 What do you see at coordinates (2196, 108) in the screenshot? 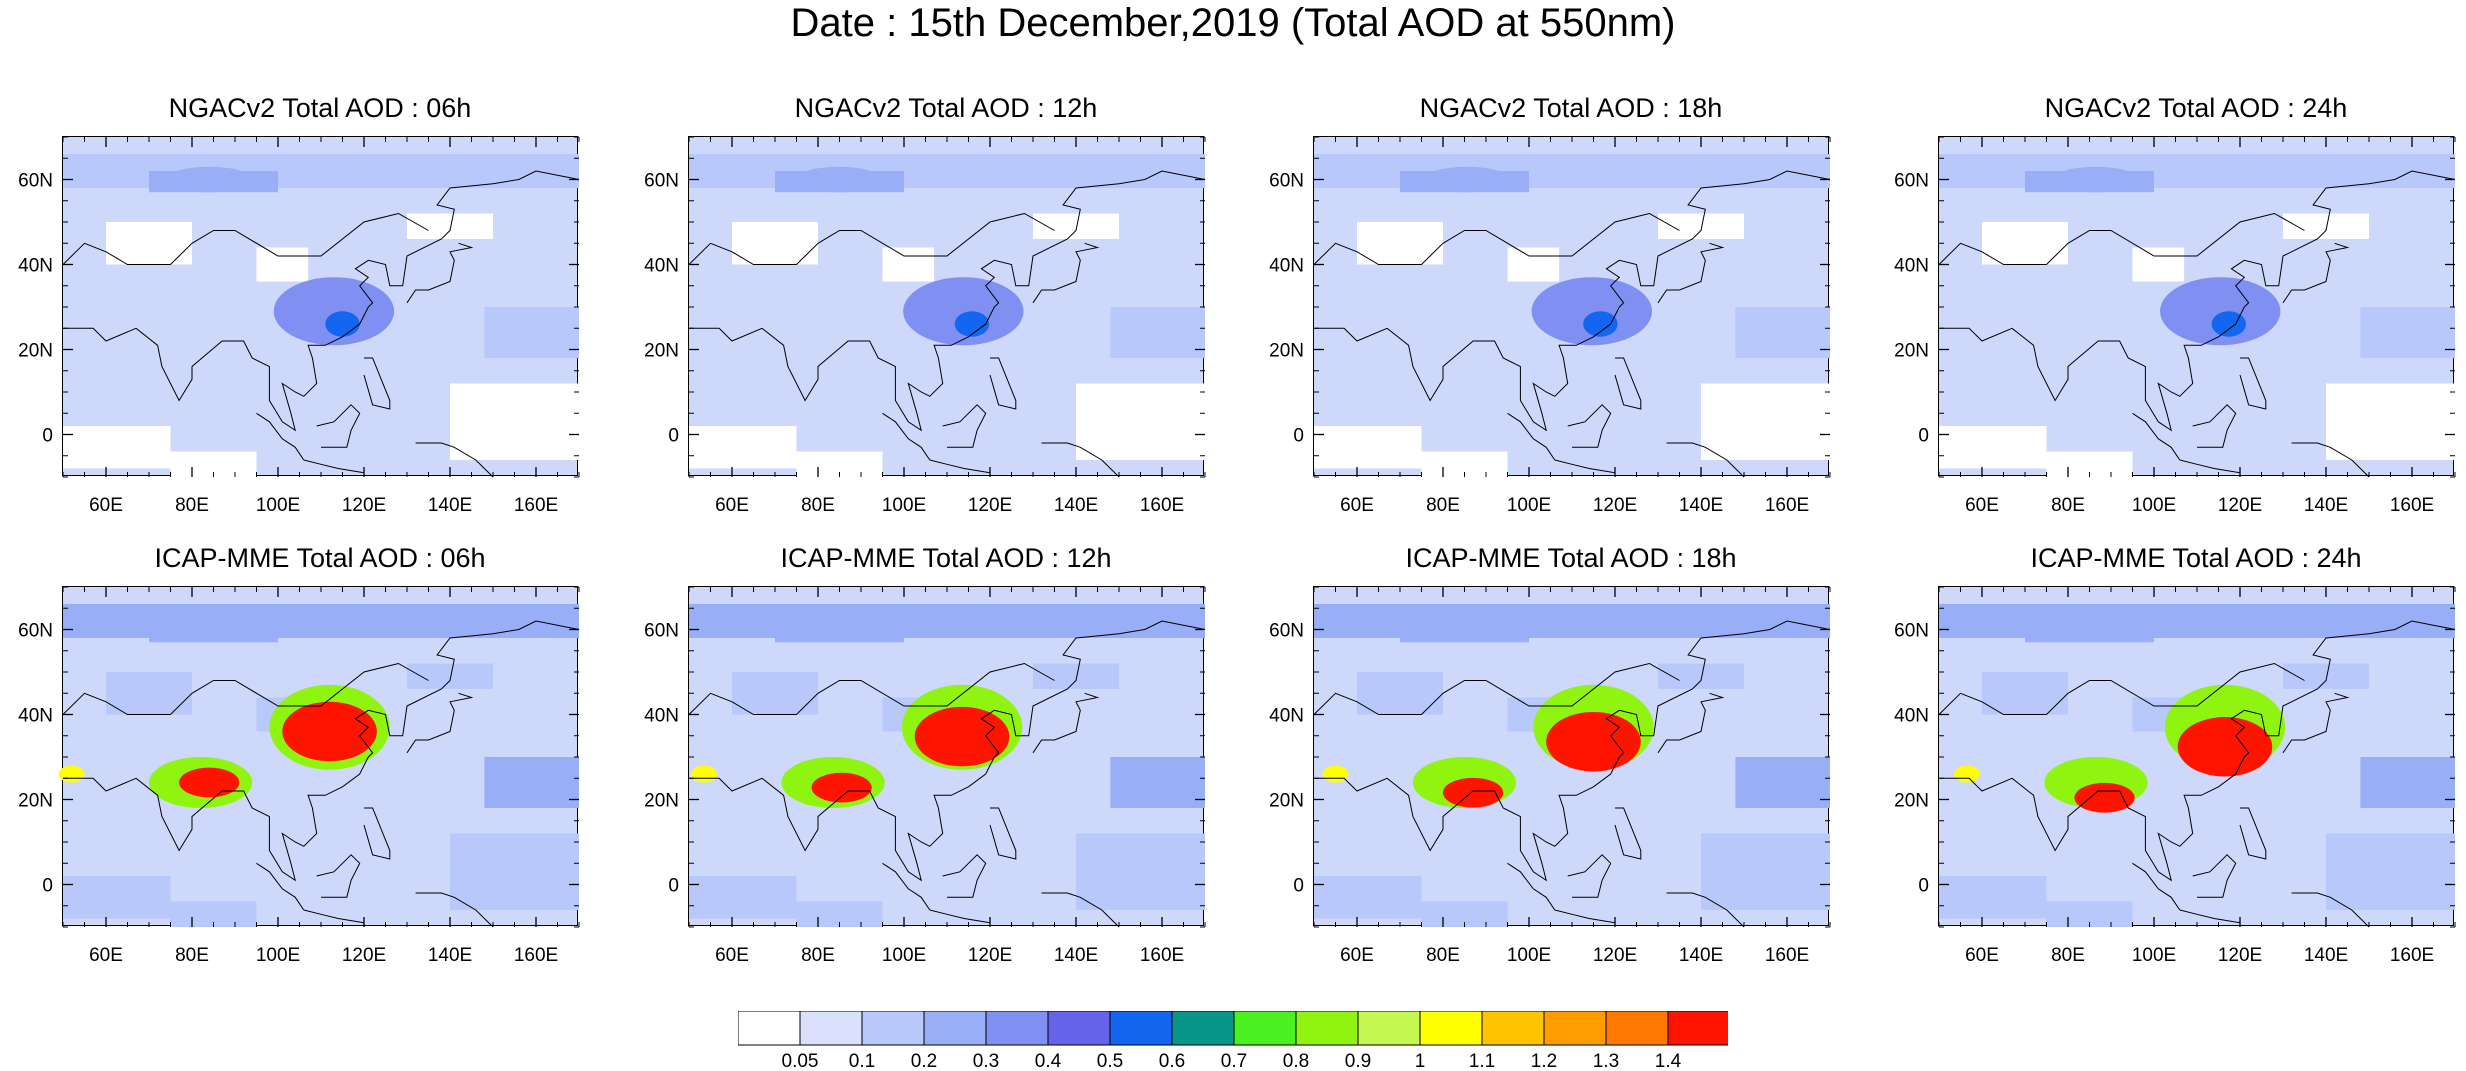
I see `panel-title: NGACv2 Total AOD : 24h` at bounding box center [2196, 108].